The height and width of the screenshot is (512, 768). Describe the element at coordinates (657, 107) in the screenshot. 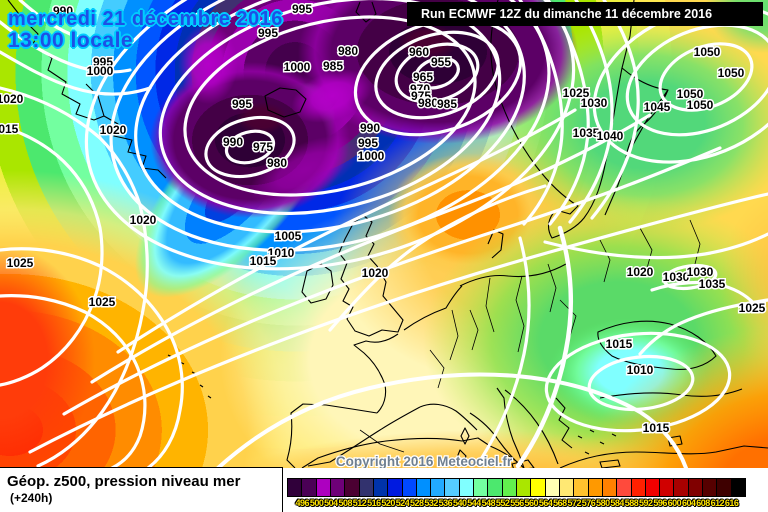

I see `pressure-label: 1045` at that location.